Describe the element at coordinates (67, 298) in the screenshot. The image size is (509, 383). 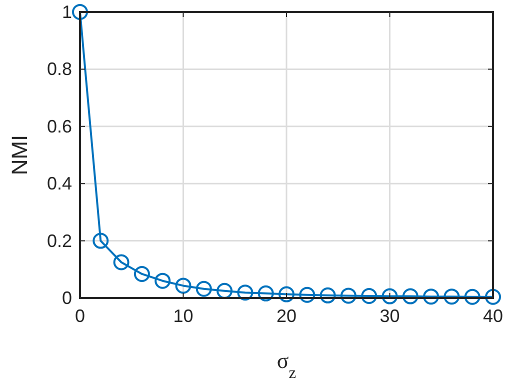
I see `y-tick-label: 0` at that location.